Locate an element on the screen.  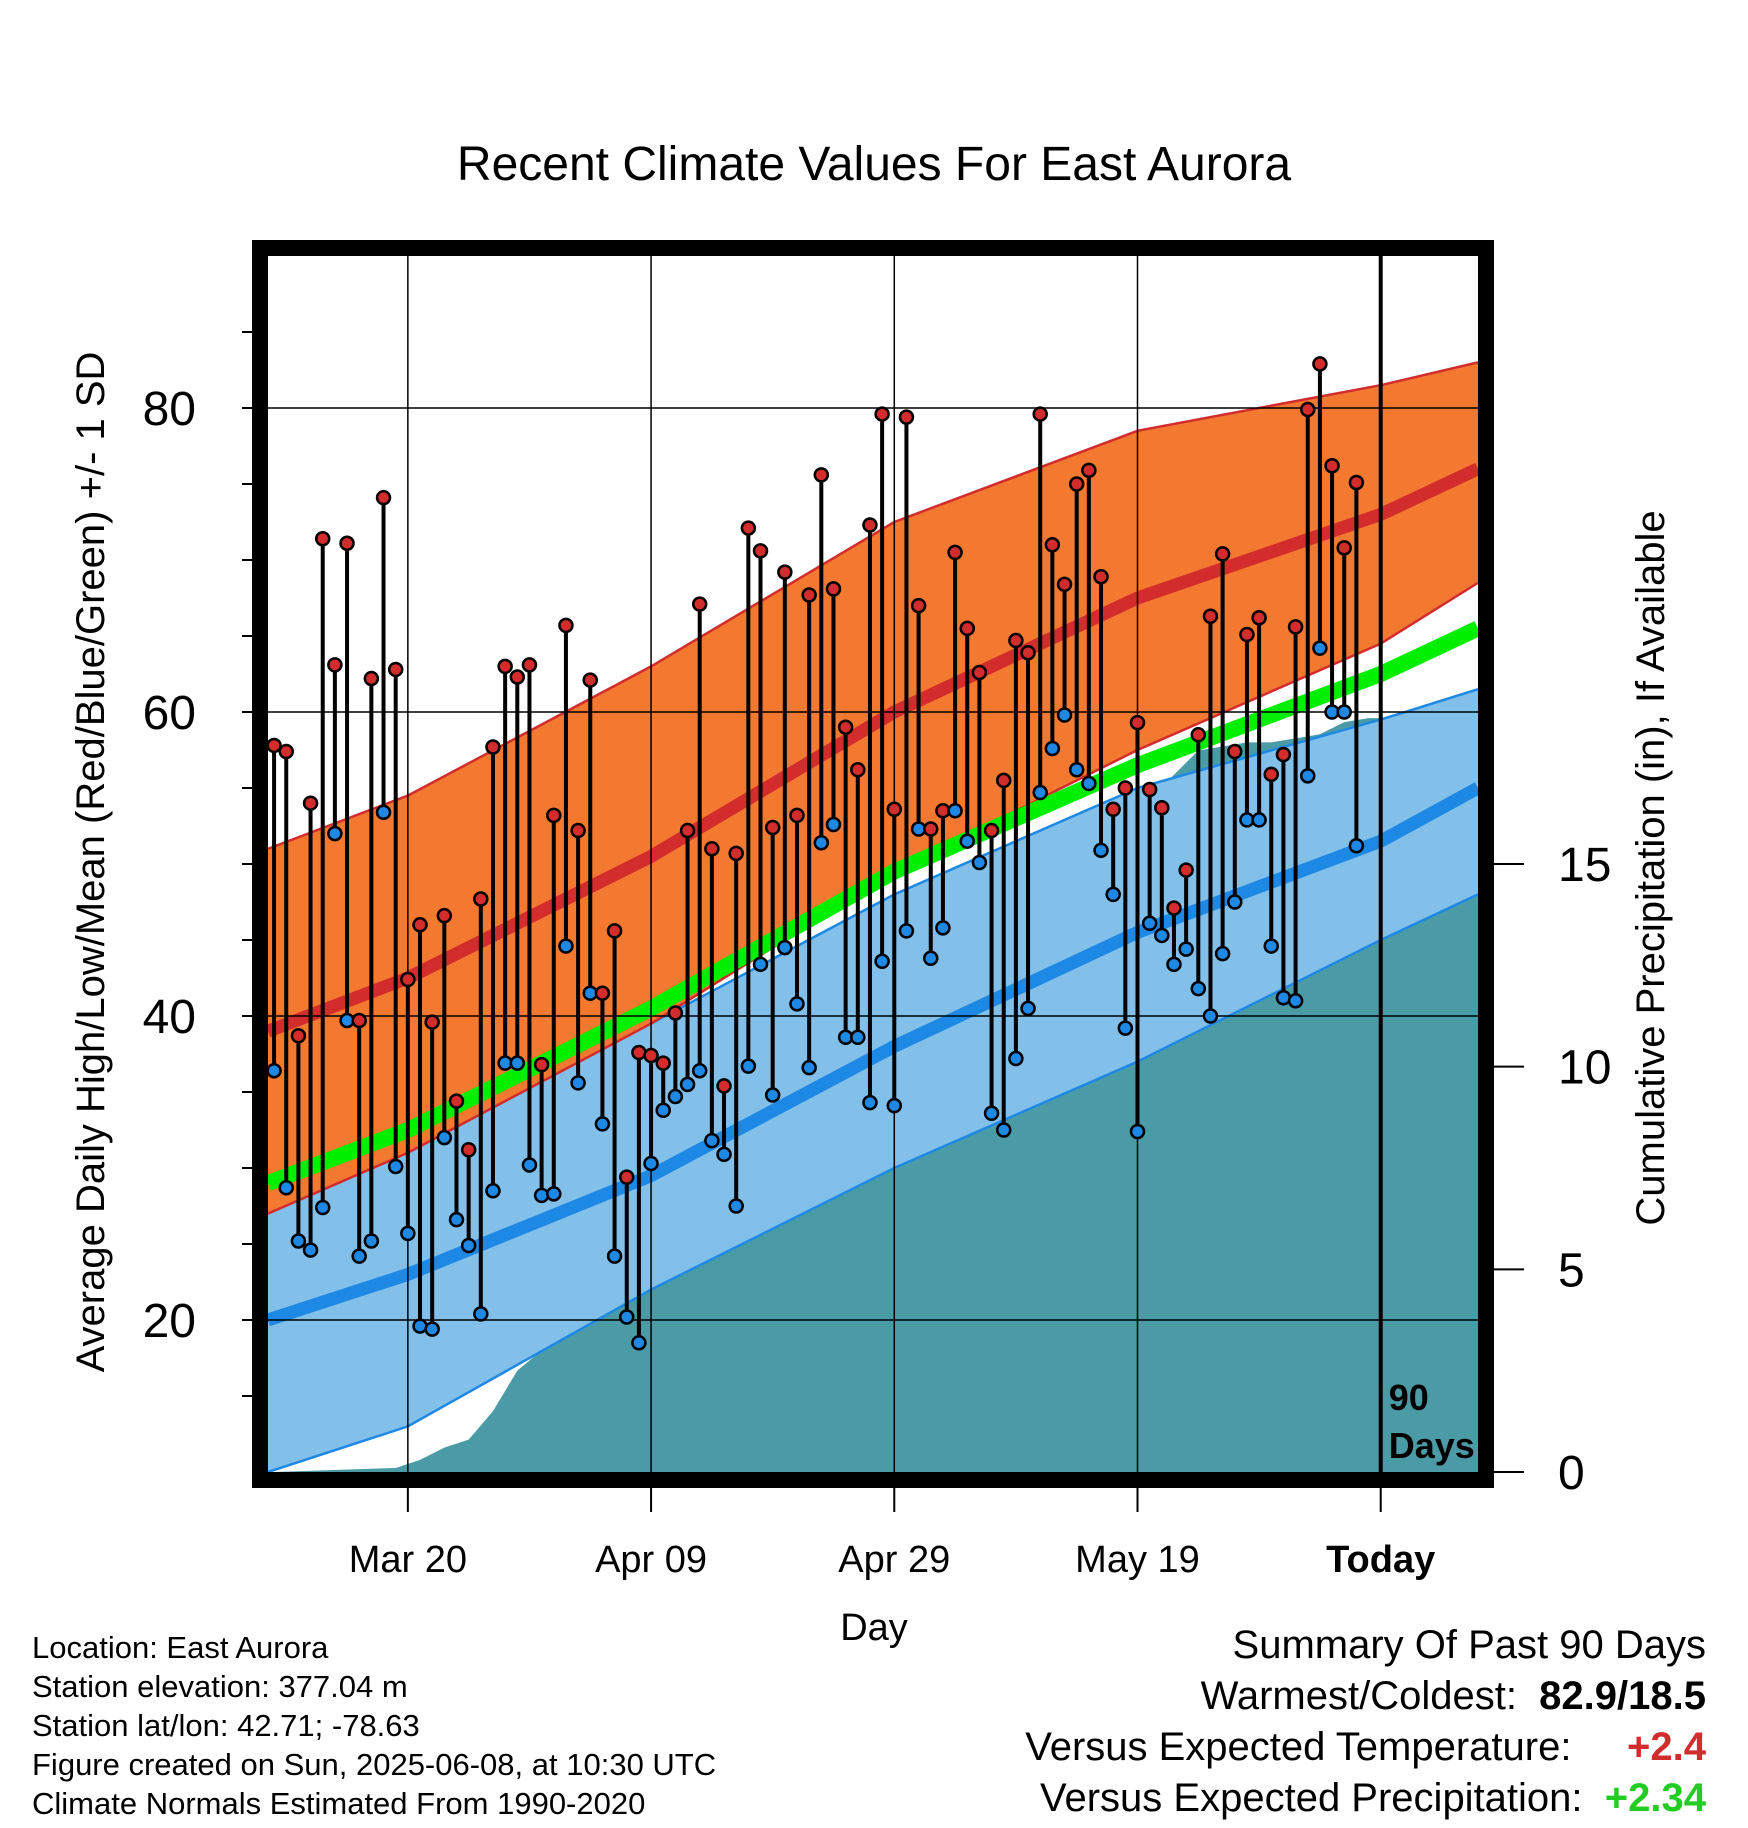
temp-value: +2.4 is located at coordinates (1666, 1747).